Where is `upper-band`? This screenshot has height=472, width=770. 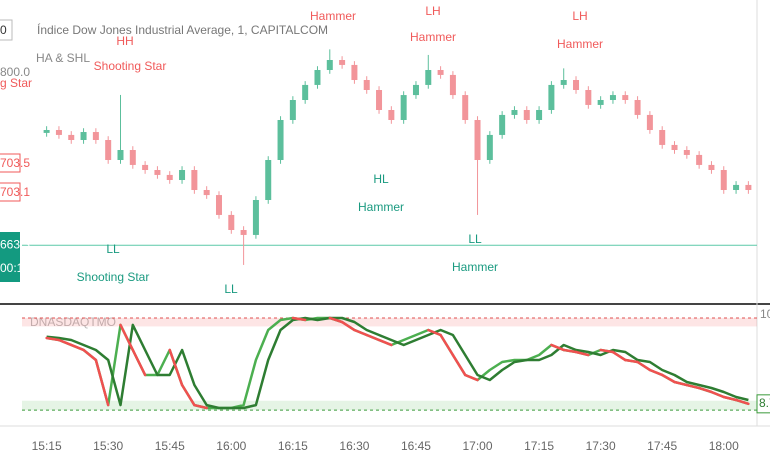
upper-band is located at coordinates (389, 322).